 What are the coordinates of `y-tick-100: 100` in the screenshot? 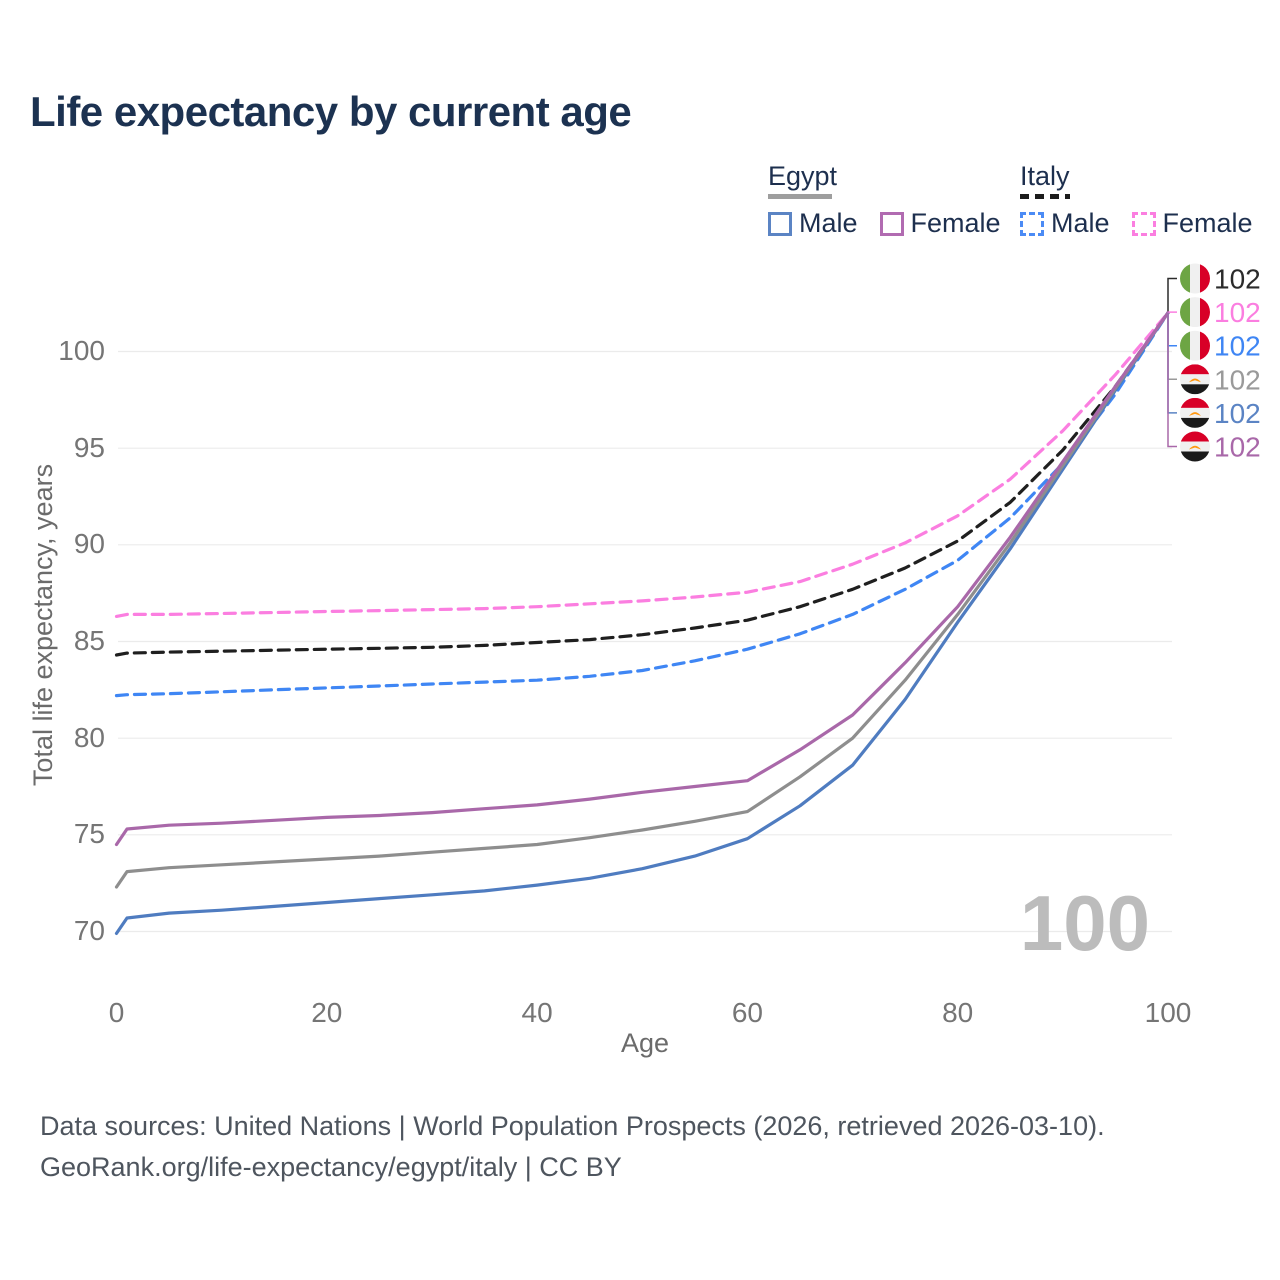 It's located at (81, 350).